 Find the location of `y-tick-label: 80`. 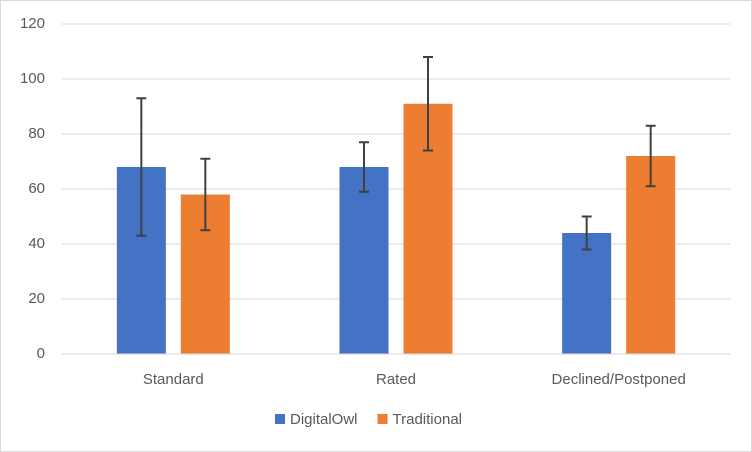

y-tick-label: 80 is located at coordinates (36, 133).